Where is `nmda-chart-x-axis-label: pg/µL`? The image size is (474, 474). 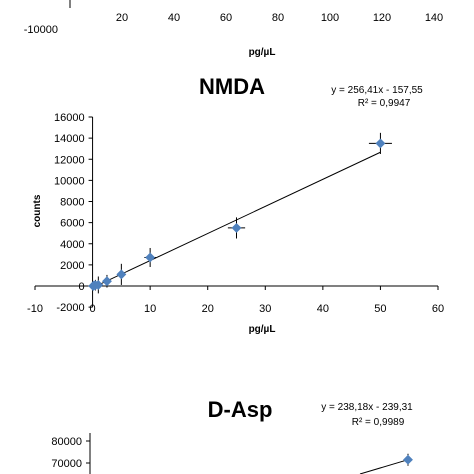 nmda-chart-x-axis-label: pg/µL is located at coordinates (262, 329).